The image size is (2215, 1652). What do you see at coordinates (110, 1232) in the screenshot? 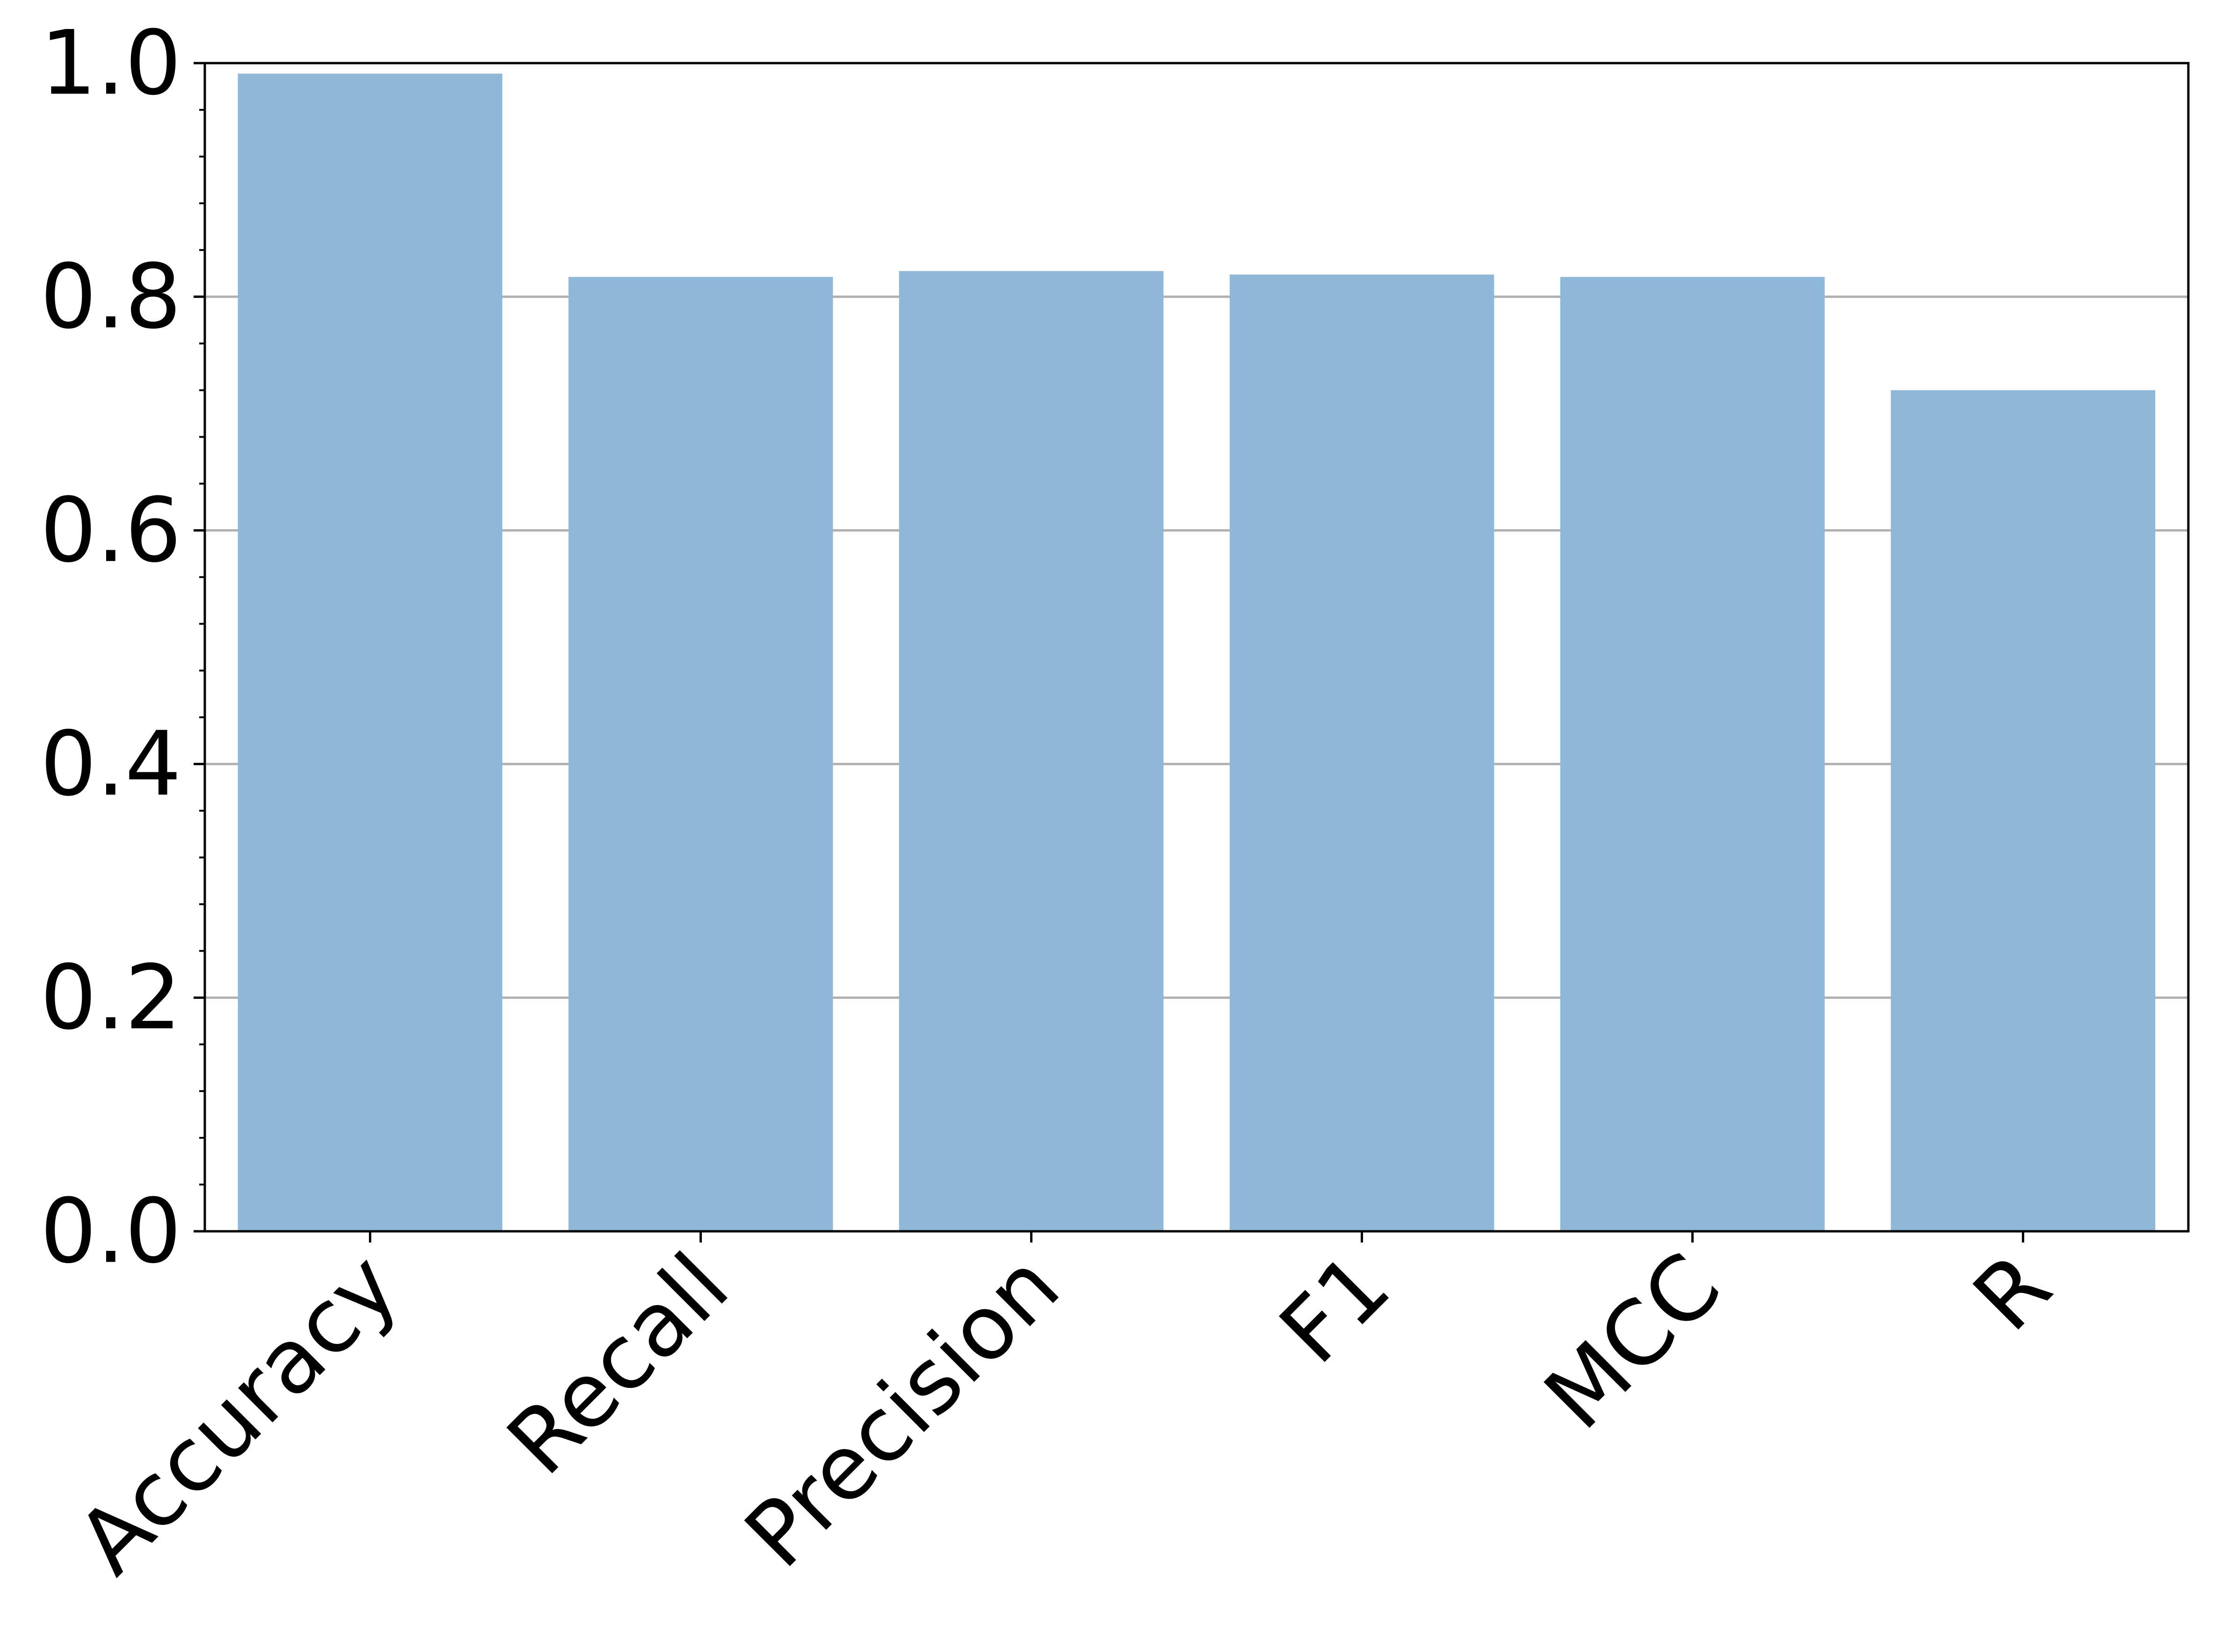
I see `y-tick-label: 0.0` at bounding box center [110, 1232].